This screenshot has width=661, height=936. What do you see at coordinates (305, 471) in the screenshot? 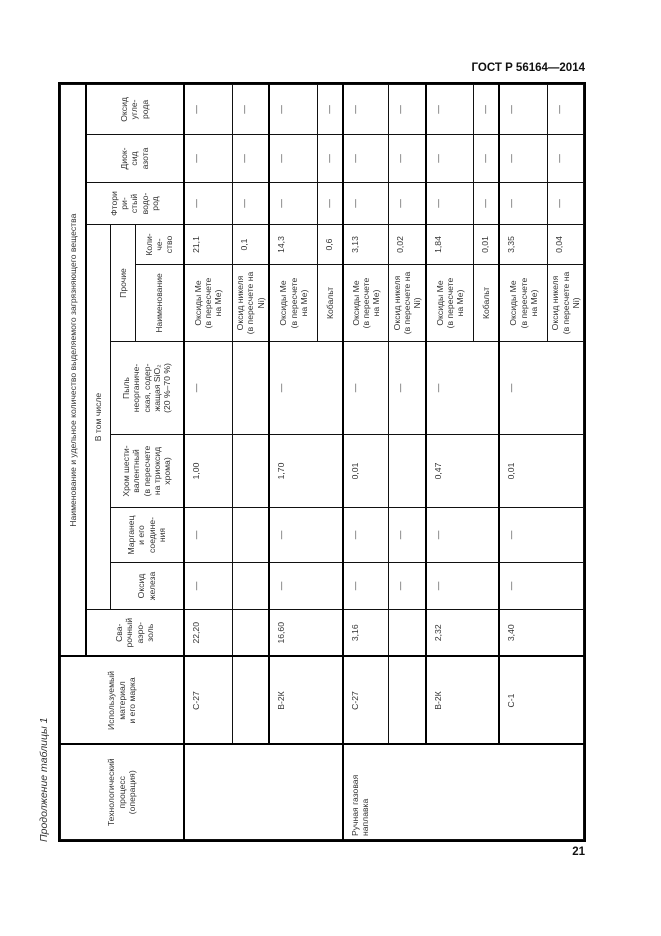
I see `cell-chromium: 1,70` at bounding box center [305, 471].